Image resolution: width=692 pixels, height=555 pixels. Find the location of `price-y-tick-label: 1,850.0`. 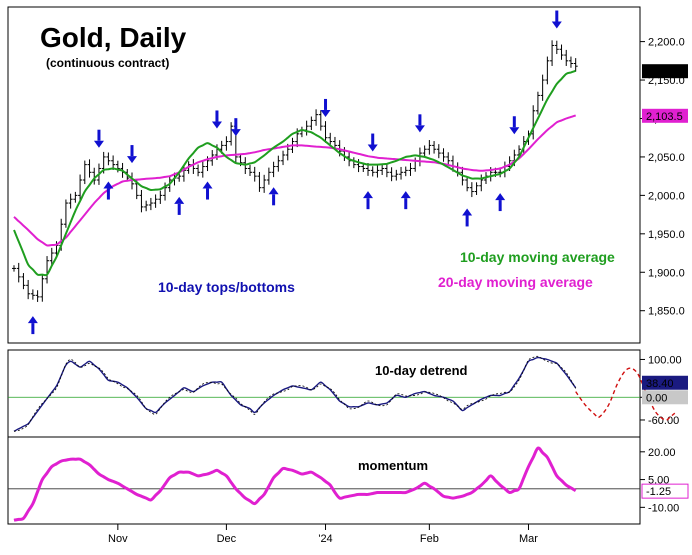

price-y-tick-label: 1,850.0 is located at coordinates (666, 312).